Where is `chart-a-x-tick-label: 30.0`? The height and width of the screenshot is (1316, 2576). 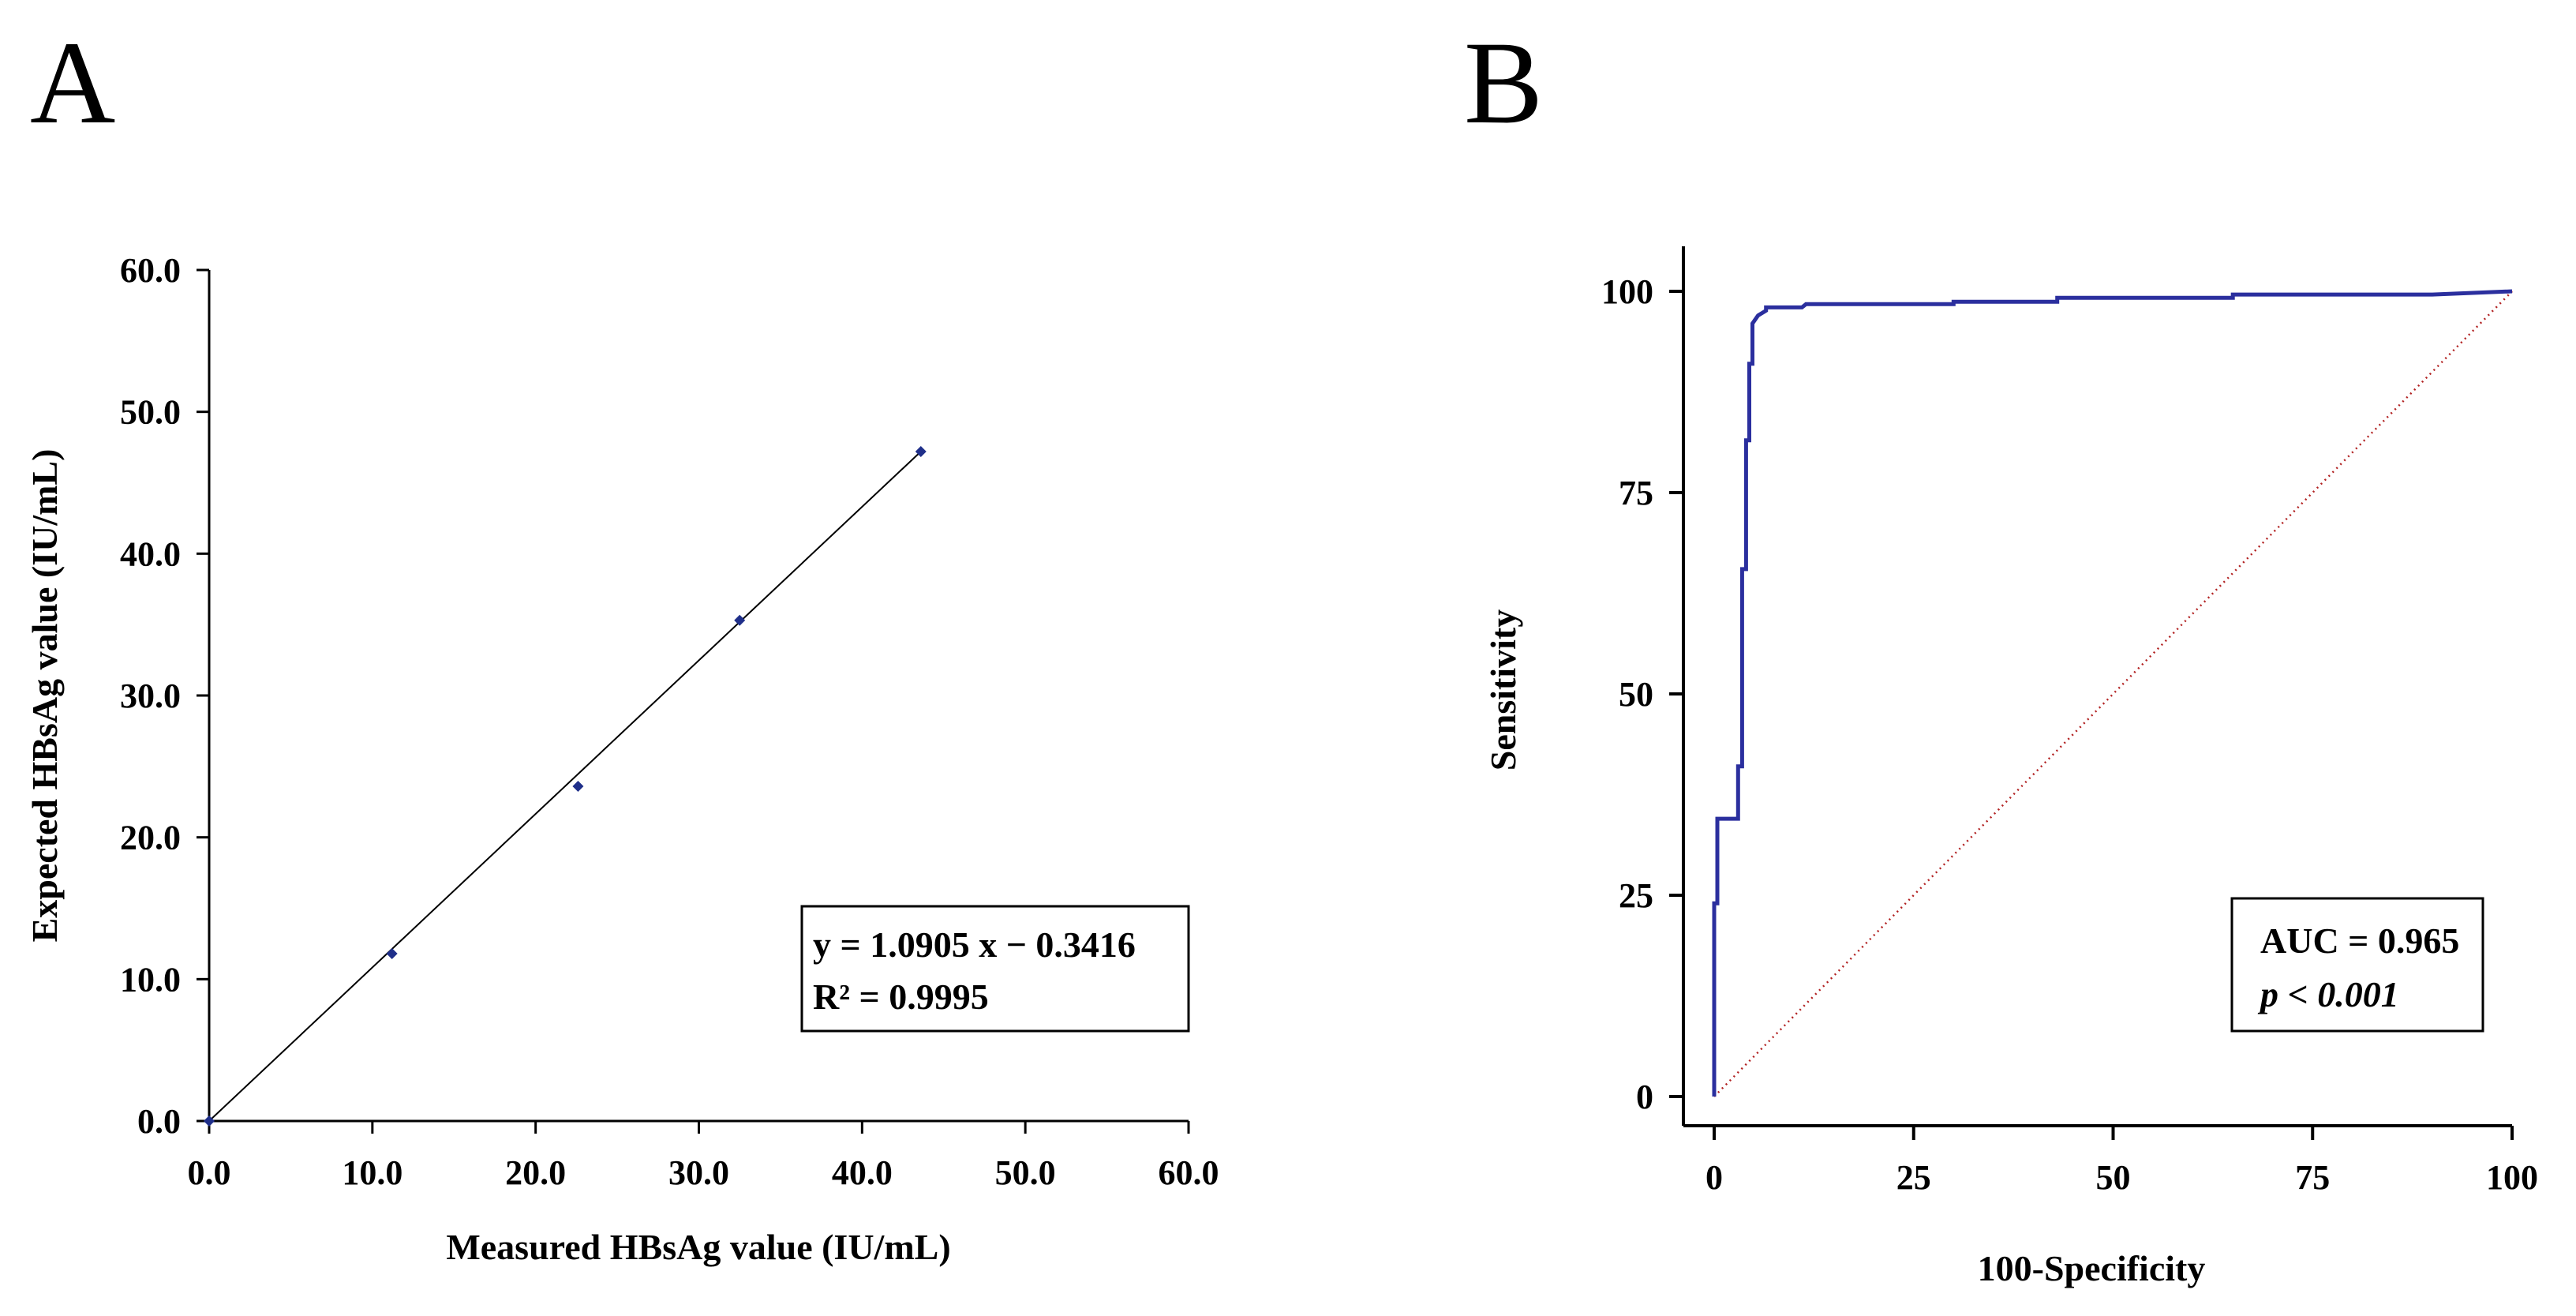
chart-a-x-tick-label: 30.0 is located at coordinates (698, 1173).